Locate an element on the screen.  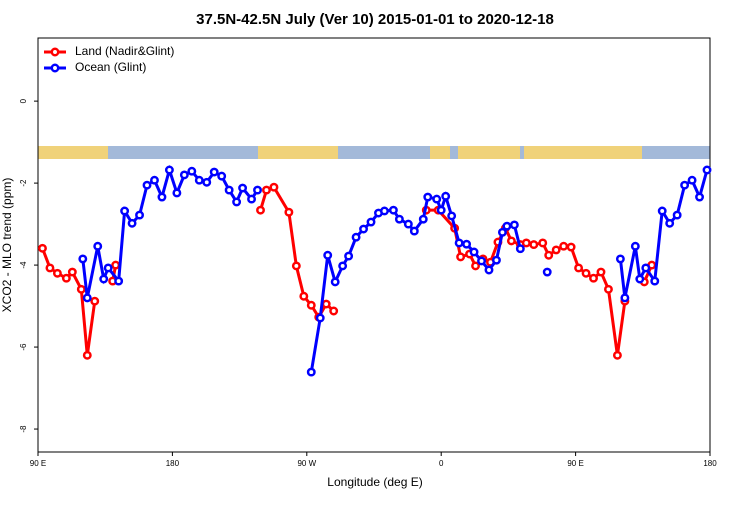
y-tick-label: -4 is located at coordinates (23, 265).